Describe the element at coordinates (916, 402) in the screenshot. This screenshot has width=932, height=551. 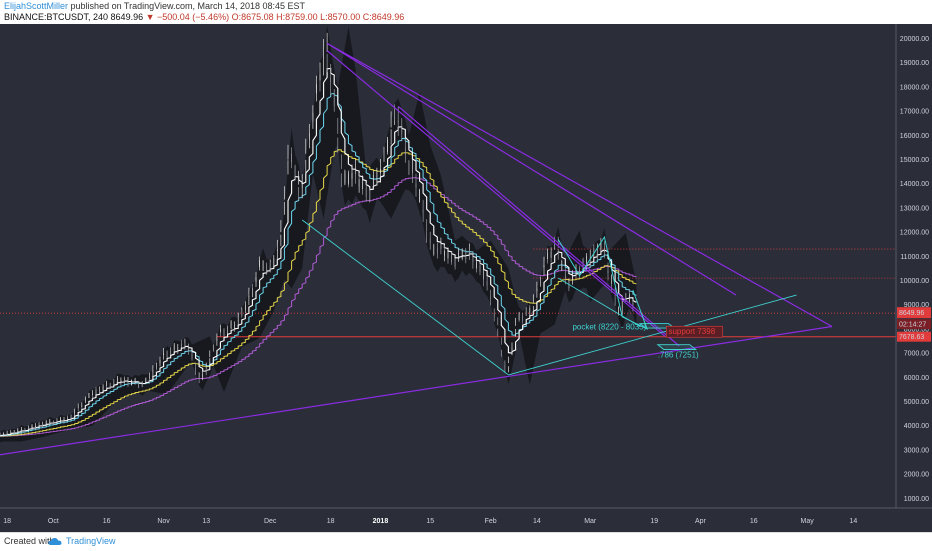
I see `price-tick-label: 5000.00` at that location.